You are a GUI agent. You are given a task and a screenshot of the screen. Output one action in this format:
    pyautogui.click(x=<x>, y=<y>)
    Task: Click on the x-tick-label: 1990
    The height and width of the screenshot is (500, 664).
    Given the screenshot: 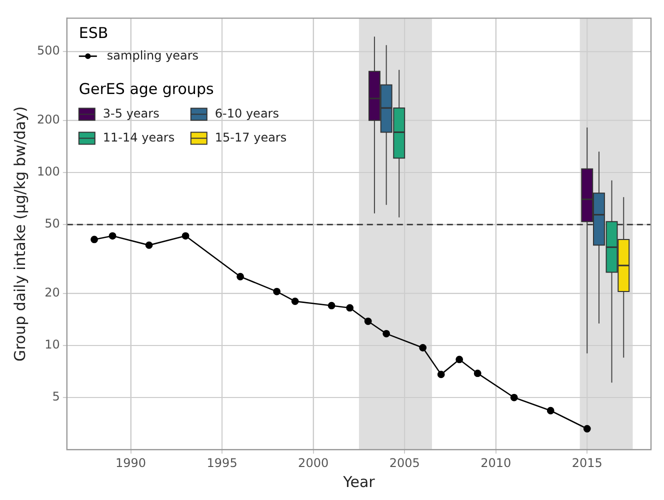 What is the action you would take?
    pyautogui.click(x=131, y=463)
    